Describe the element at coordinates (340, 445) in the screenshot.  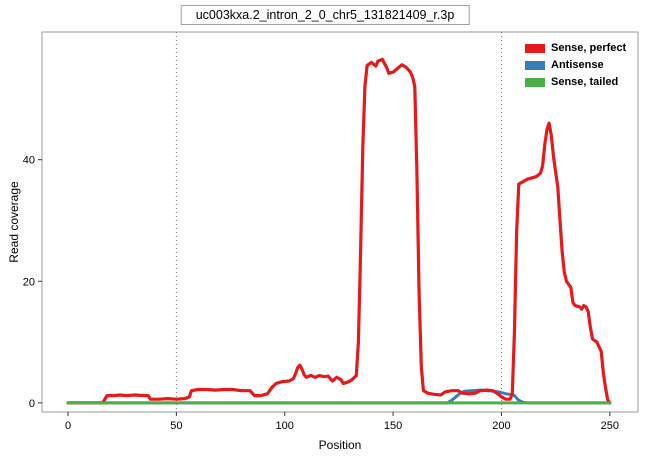
I see `x-axis-label: Position` at that location.